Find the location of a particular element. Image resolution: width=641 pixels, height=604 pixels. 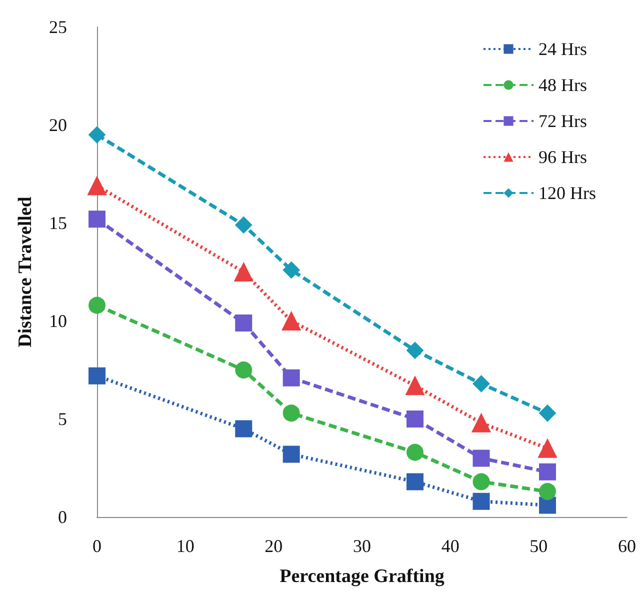

legend-label: 120 Hrs is located at coordinates (567, 193).